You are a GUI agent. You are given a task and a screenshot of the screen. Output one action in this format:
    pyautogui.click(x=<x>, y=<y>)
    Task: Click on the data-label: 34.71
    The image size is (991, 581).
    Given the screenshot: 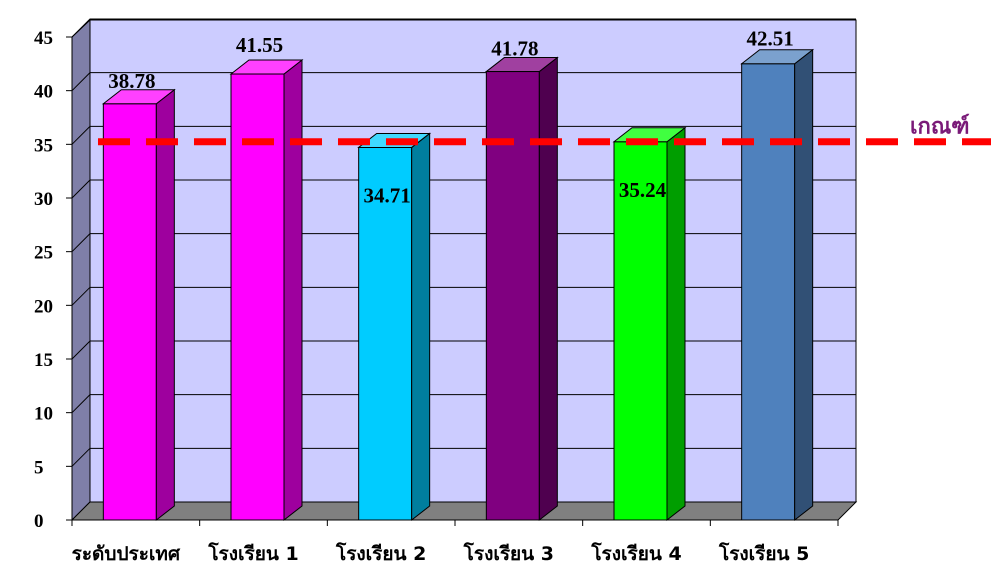 What is the action you would take?
    pyautogui.click(x=387, y=195)
    